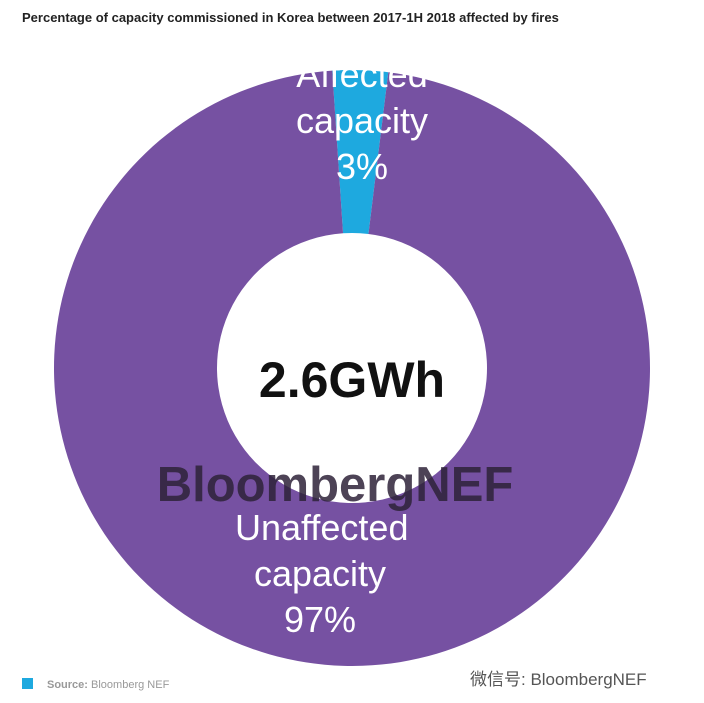  I want to click on wechat-id: 微信号: BloombergNEF, so click(558, 679).